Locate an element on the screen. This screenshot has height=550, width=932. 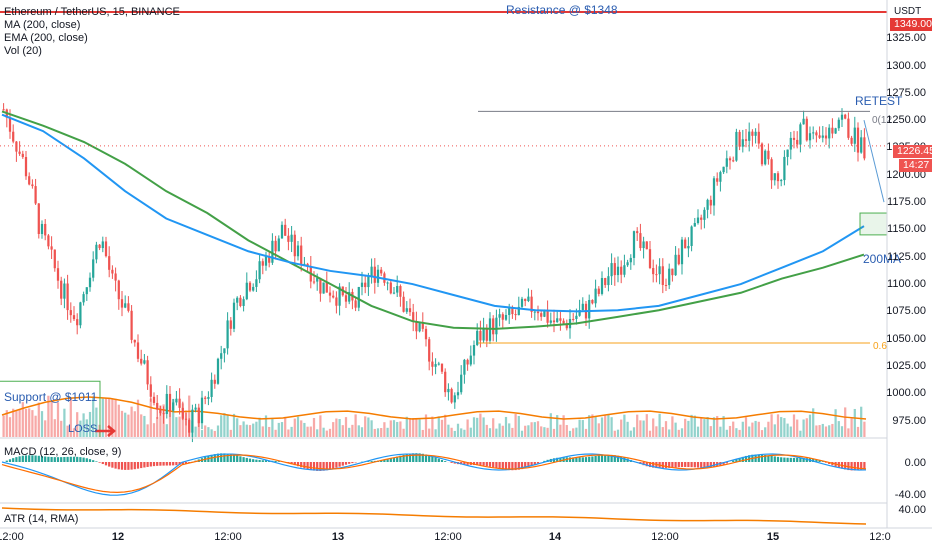
macd-line is located at coordinates (434, 474).